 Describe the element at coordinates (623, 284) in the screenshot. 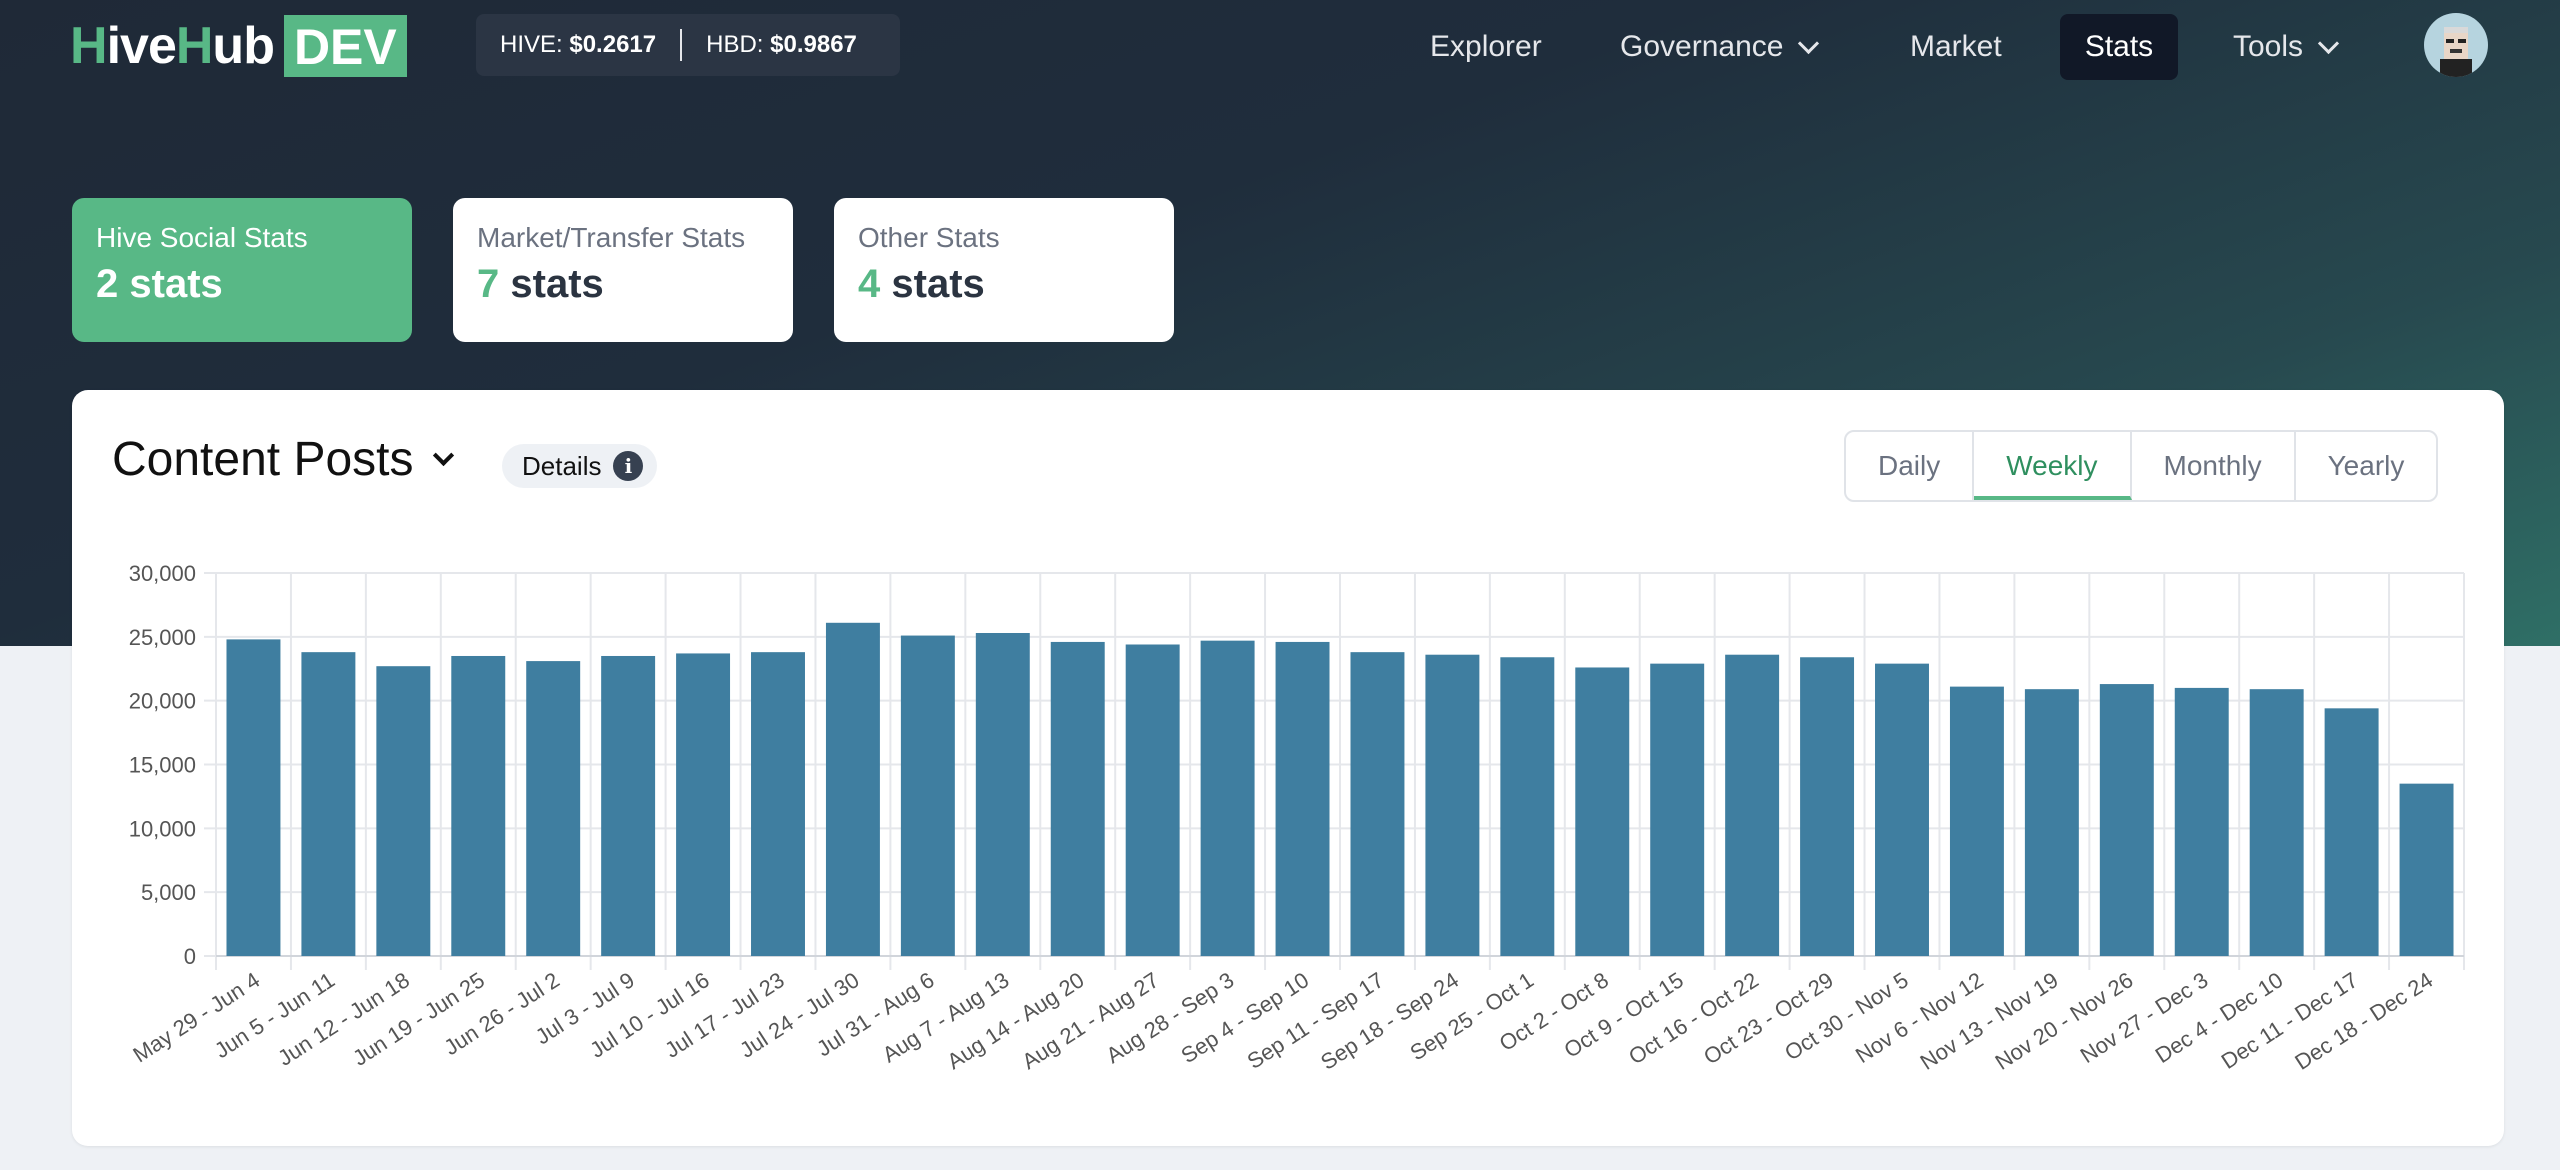

I see `stat-group-count: 7 stats` at that location.